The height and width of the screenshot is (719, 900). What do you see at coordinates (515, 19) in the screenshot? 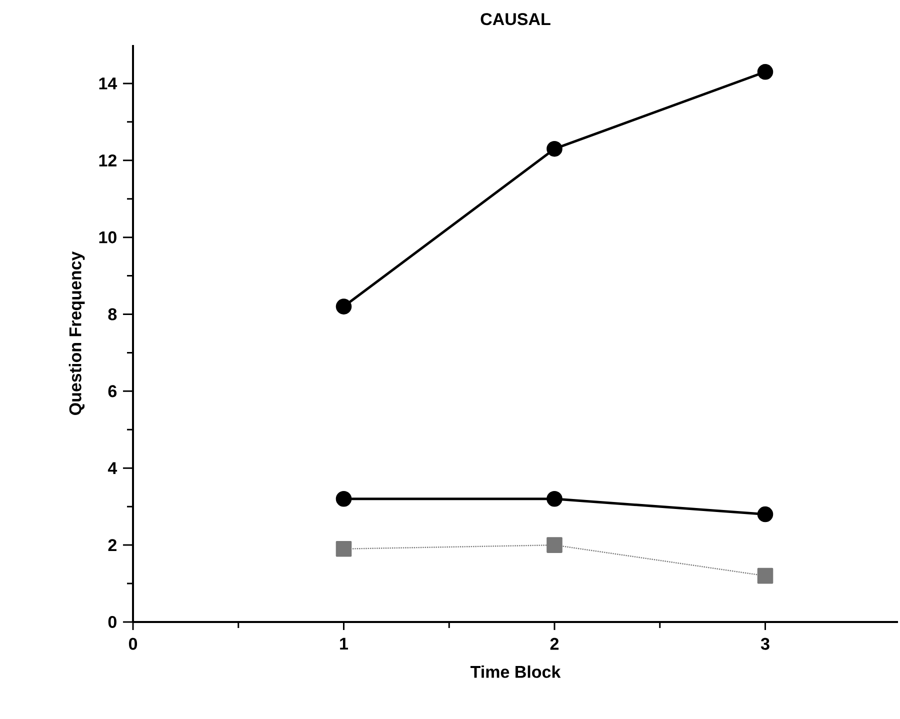
I see `chart-title: CAUSAL` at bounding box center [515, 19].